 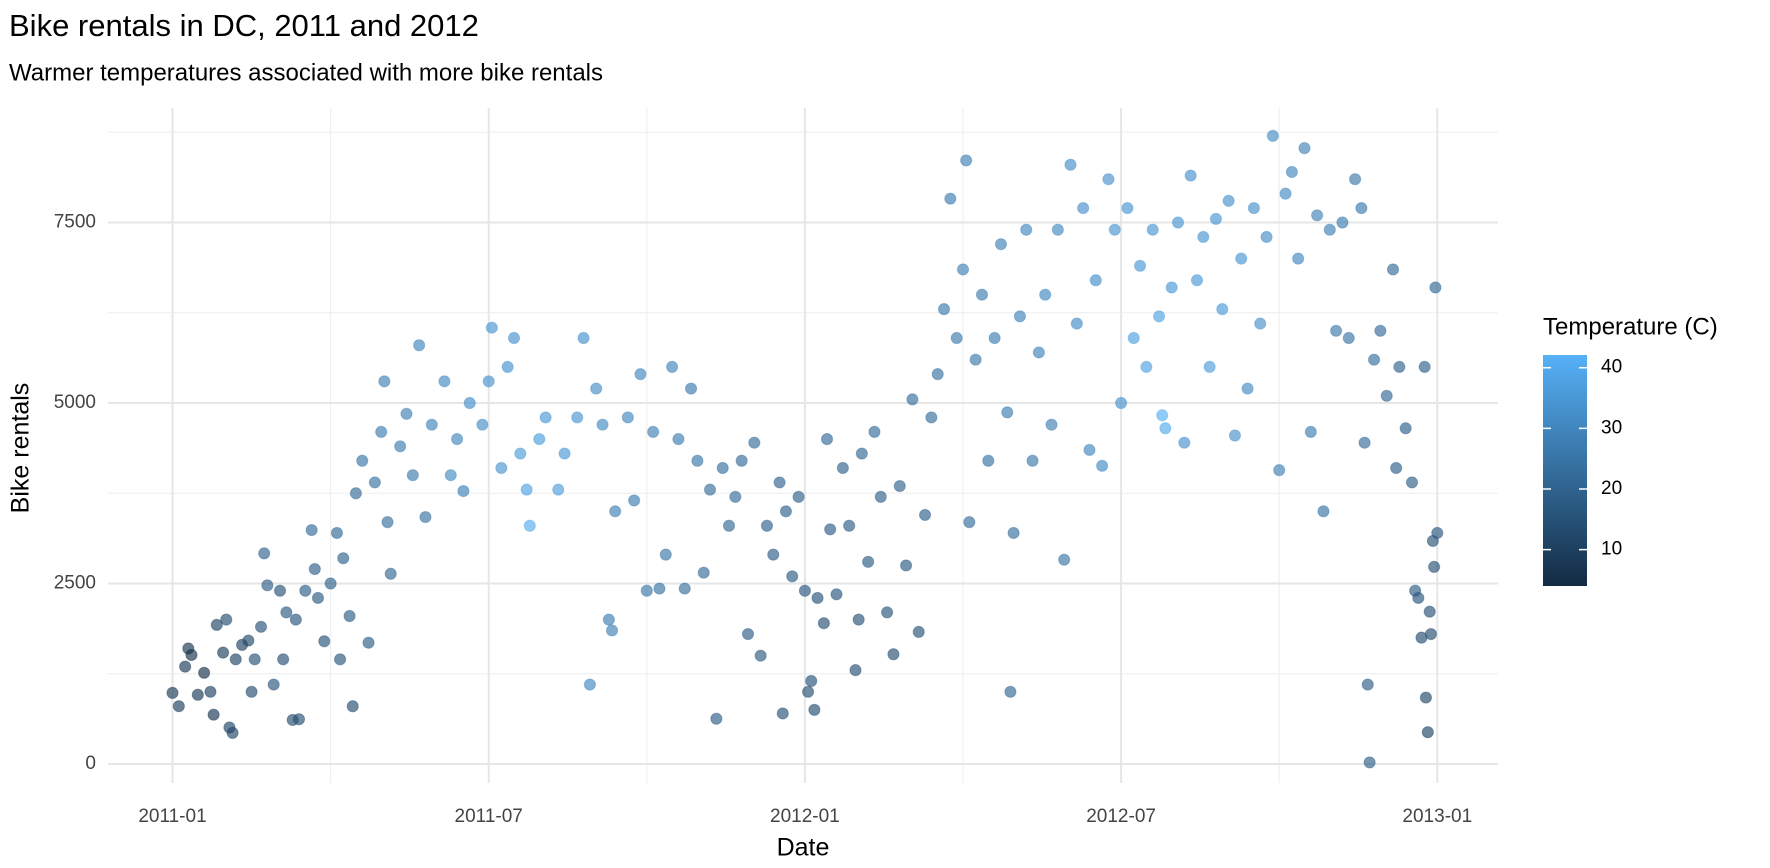 What do you see at coordinates (1611, 549) in the screenshot?
I see `legend-tick-label: 10` at bounding box center [1611, 549].